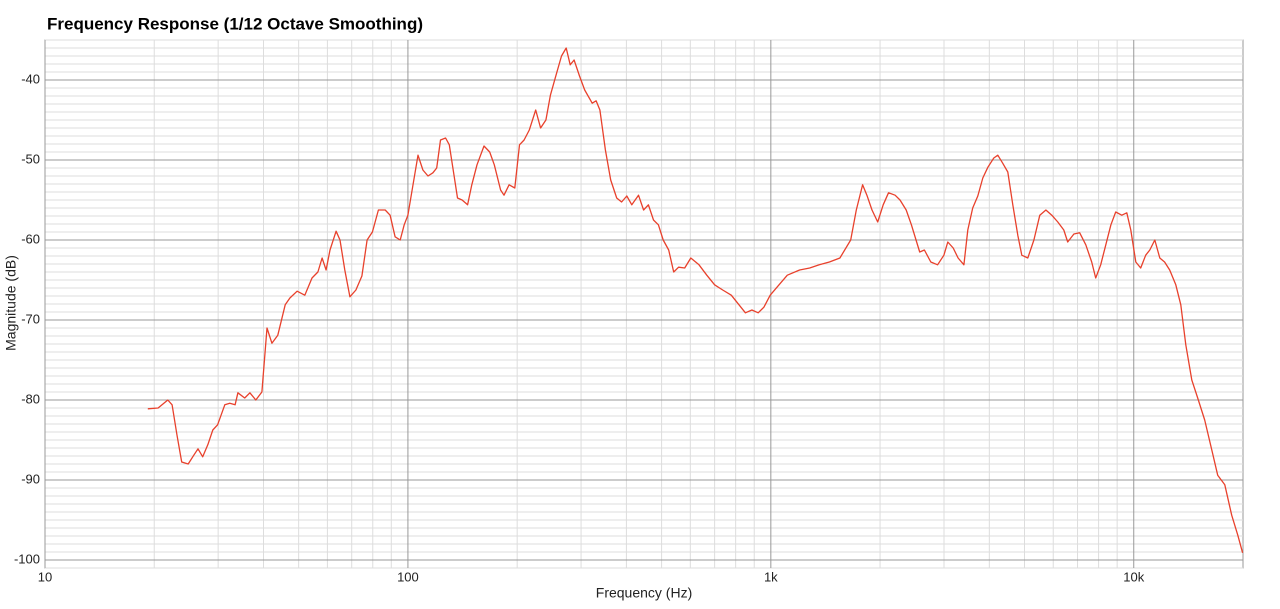 This screenshot has width=1280, height=609. What do you see at coordinates (30, 398) in the screenshot?
I see `y-tick-label: -80` at bounding box center [30, 398].